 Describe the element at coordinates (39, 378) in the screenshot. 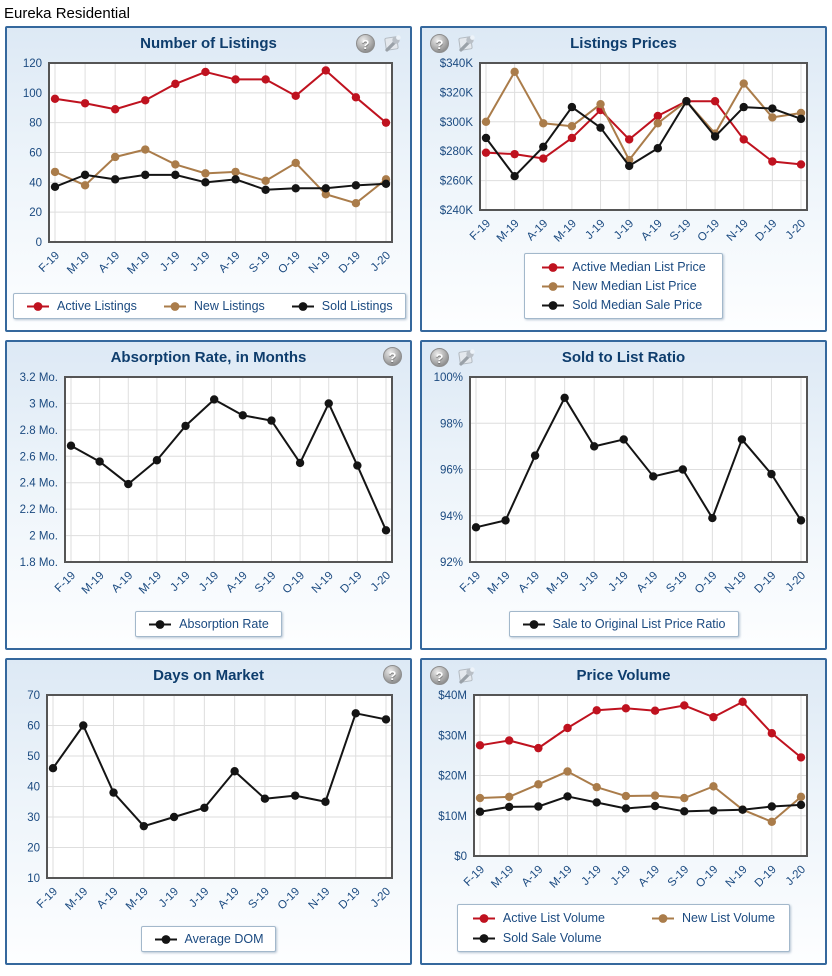

I see `svg-text: 3.2 Mo.` at that location.